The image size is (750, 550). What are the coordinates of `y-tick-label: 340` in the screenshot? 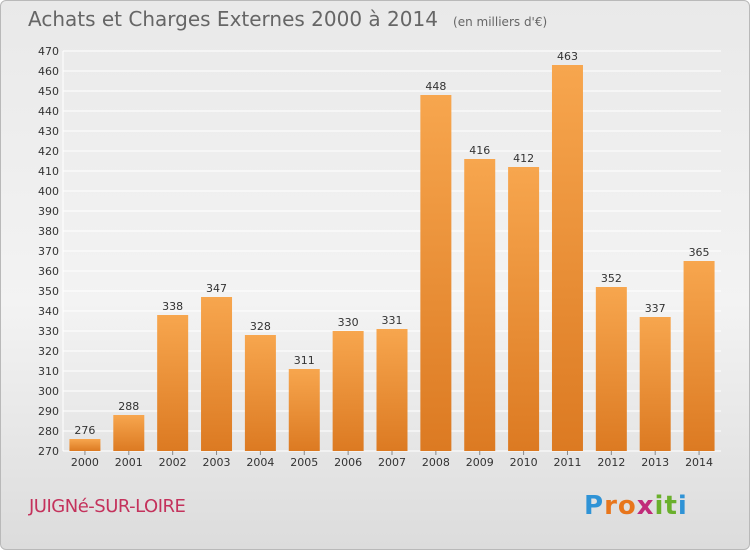 It's located at (48, 311).